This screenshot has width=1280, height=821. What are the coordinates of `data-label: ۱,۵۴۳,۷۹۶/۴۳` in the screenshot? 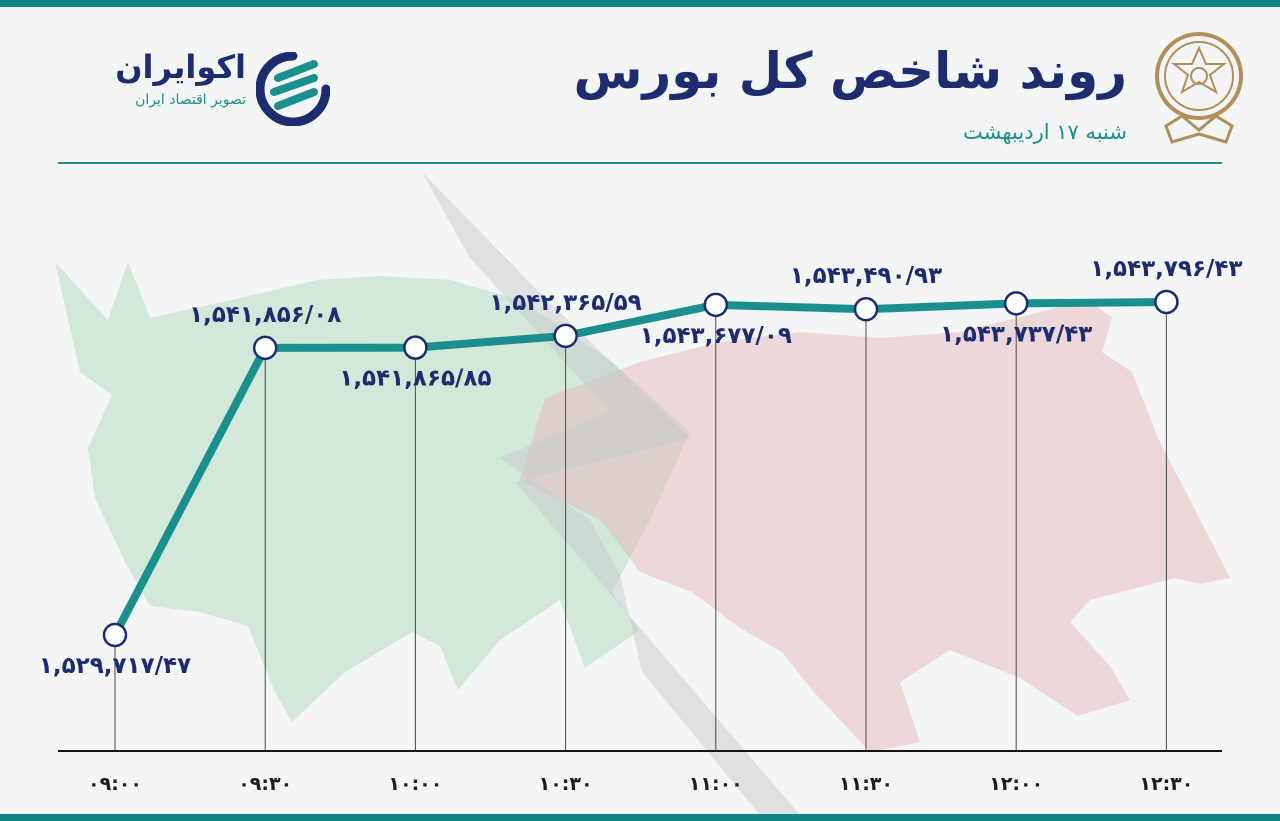 It's located at (1166, 269).